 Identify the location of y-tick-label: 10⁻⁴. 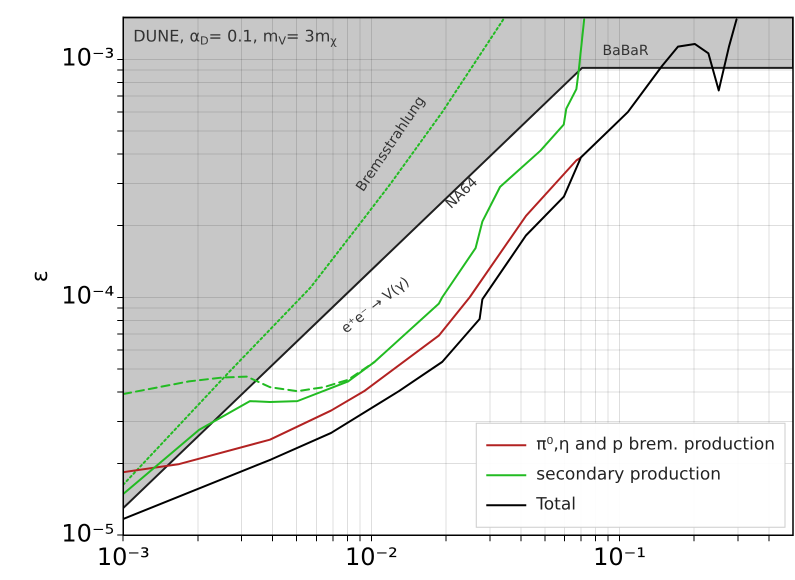
(87, 295).